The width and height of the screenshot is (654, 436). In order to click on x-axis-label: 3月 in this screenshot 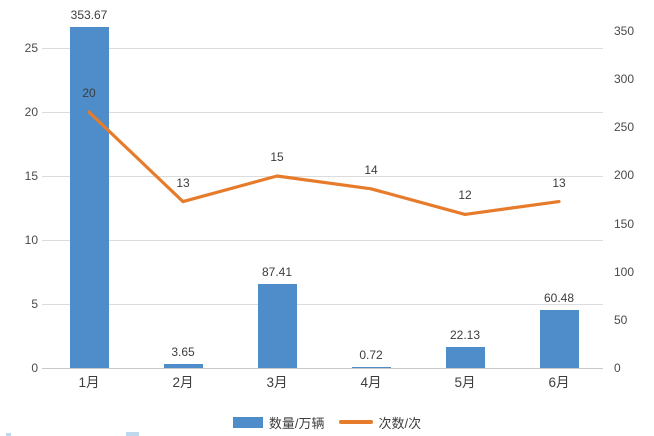, I will do `click(277, 382)`.